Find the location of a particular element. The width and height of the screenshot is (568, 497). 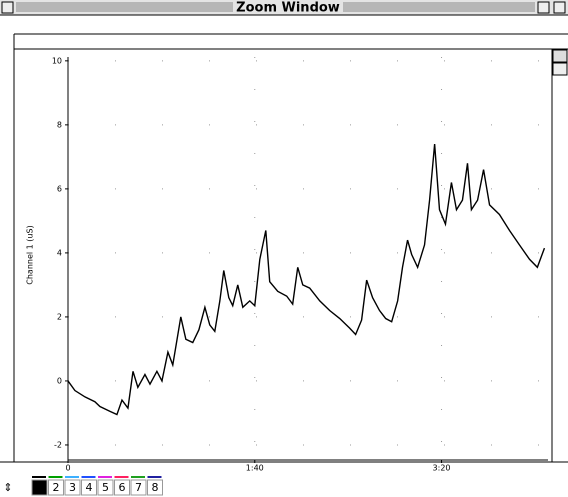

y-tick-label: 6 is located at coordinates (59, 188).